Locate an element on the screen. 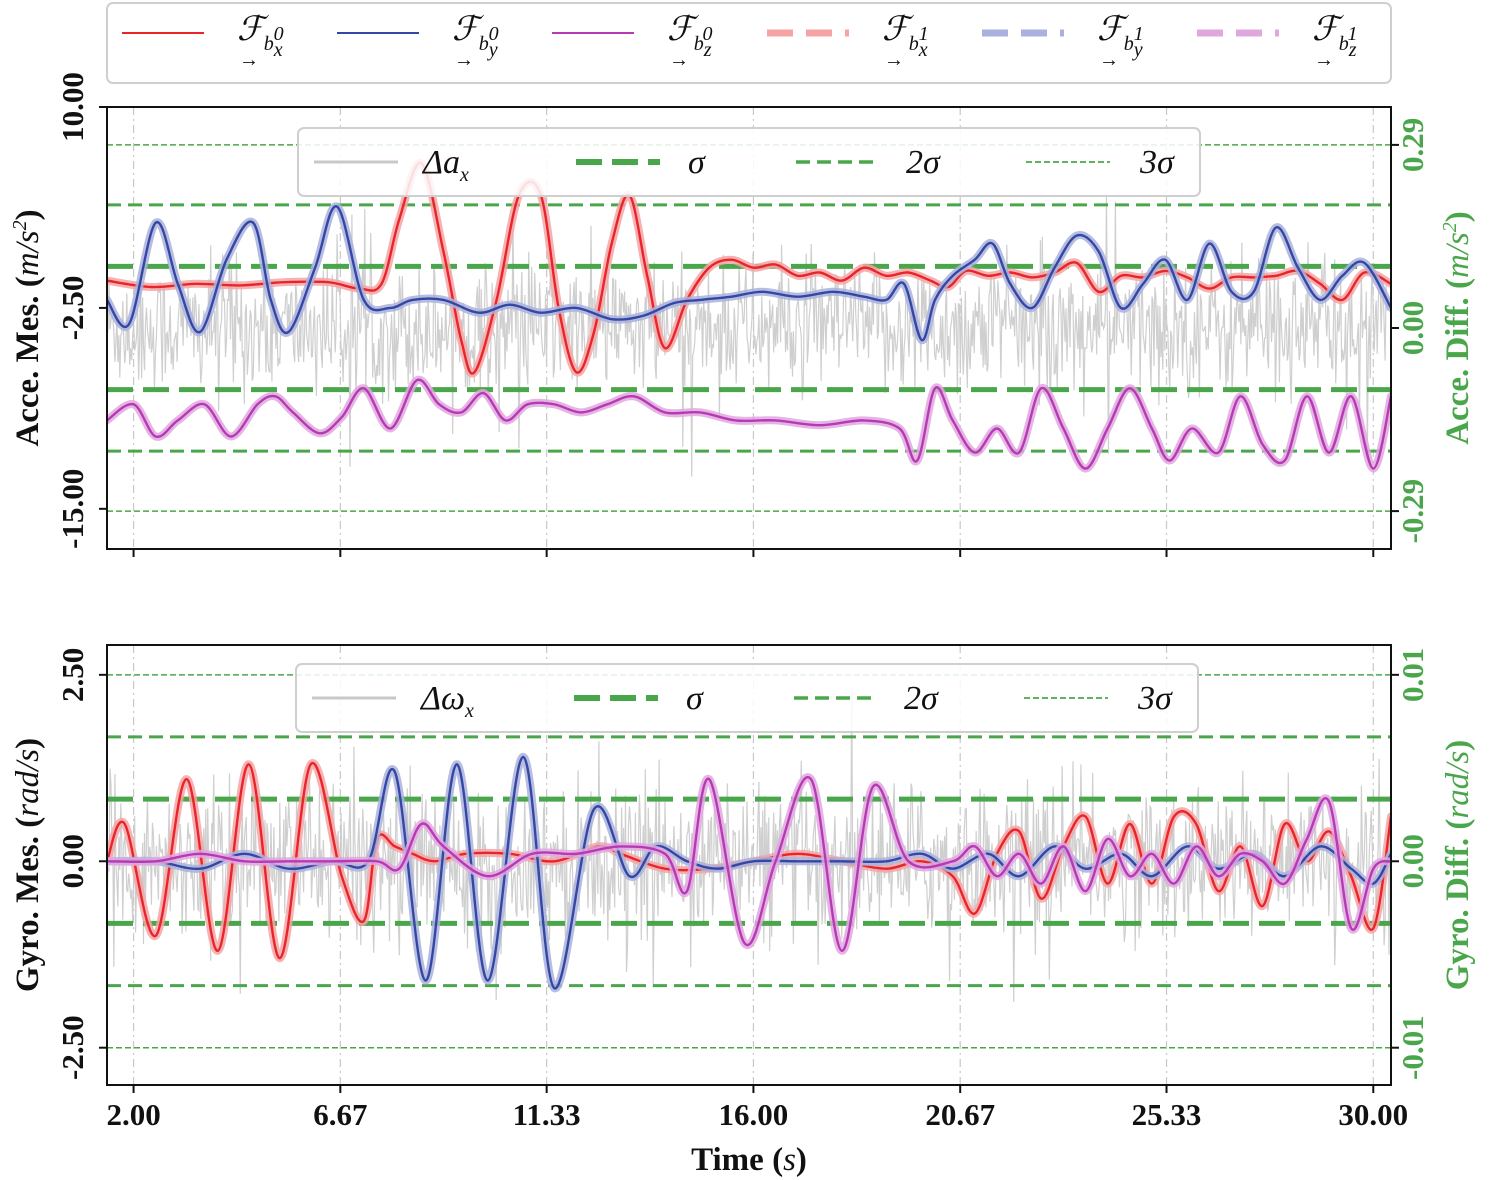 The height and width of the screenshot is (1180, 1495). accelerometer-legend-frame is located at coordinates (749, 162).